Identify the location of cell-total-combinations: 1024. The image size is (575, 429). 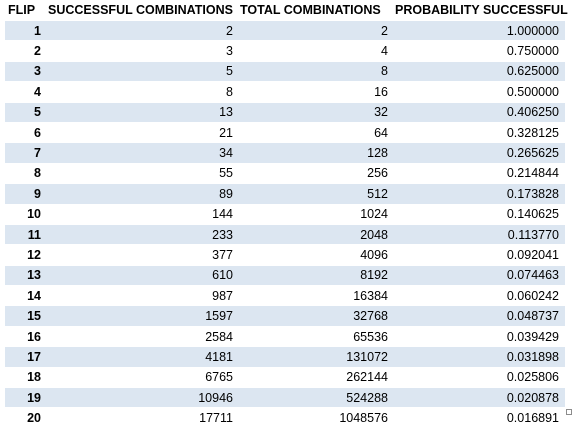
(314, 214).